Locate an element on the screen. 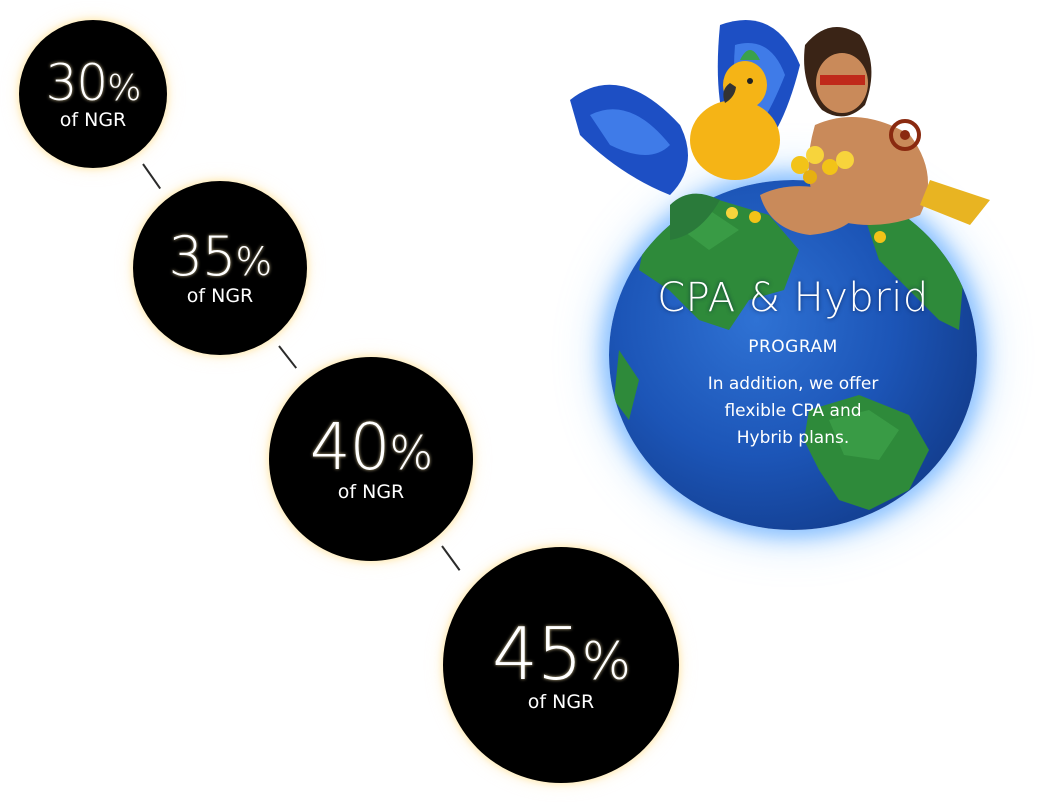 The height and width of the screenshot is (803, 1040). tier-percentage: 40% is located at coordinates (371, 448).